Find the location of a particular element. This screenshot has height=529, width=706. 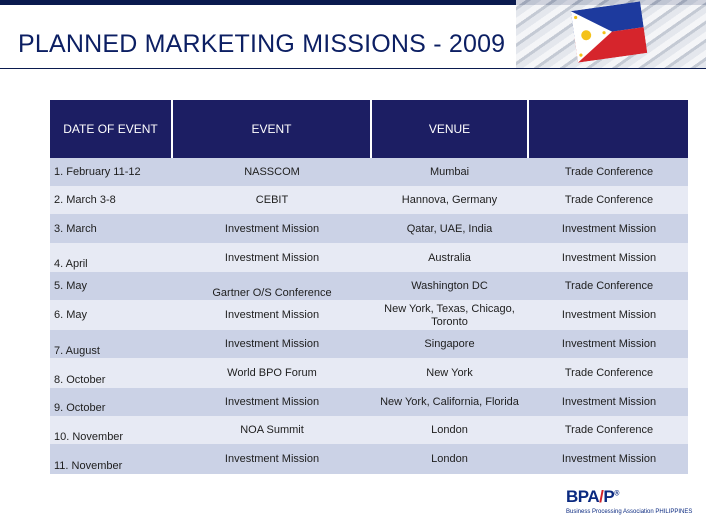

title-divider is located at coordinates (353, 68).